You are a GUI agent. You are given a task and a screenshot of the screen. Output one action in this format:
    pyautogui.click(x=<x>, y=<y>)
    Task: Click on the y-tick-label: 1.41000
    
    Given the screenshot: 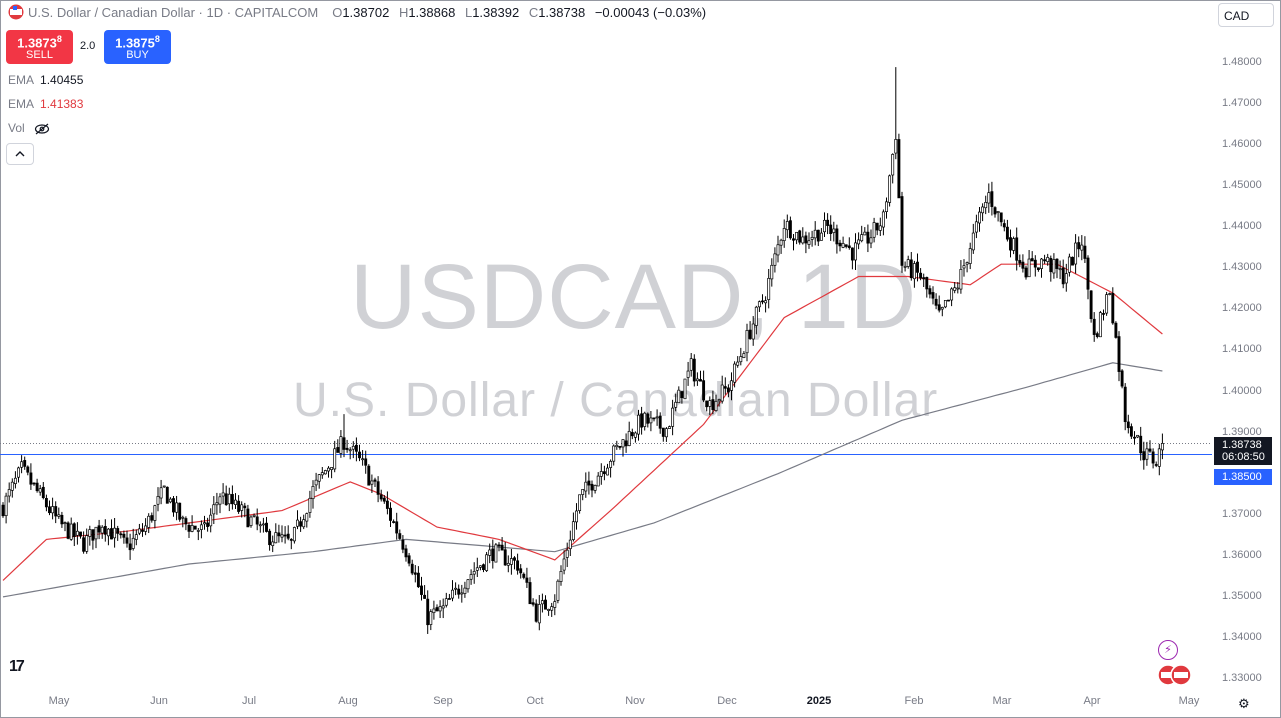 What is the action you would take?
    pyautogui.click(x=1242, y=349)
    